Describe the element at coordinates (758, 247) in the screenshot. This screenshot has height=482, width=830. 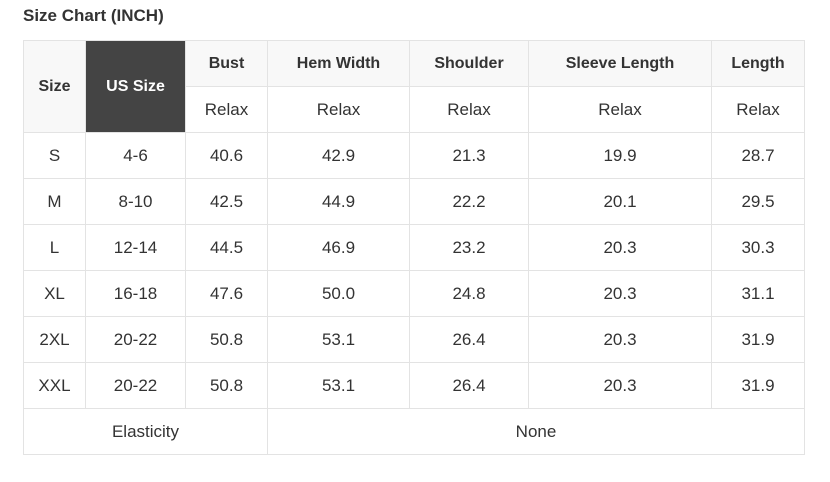
I see `table-cell: 30.3` at that location.